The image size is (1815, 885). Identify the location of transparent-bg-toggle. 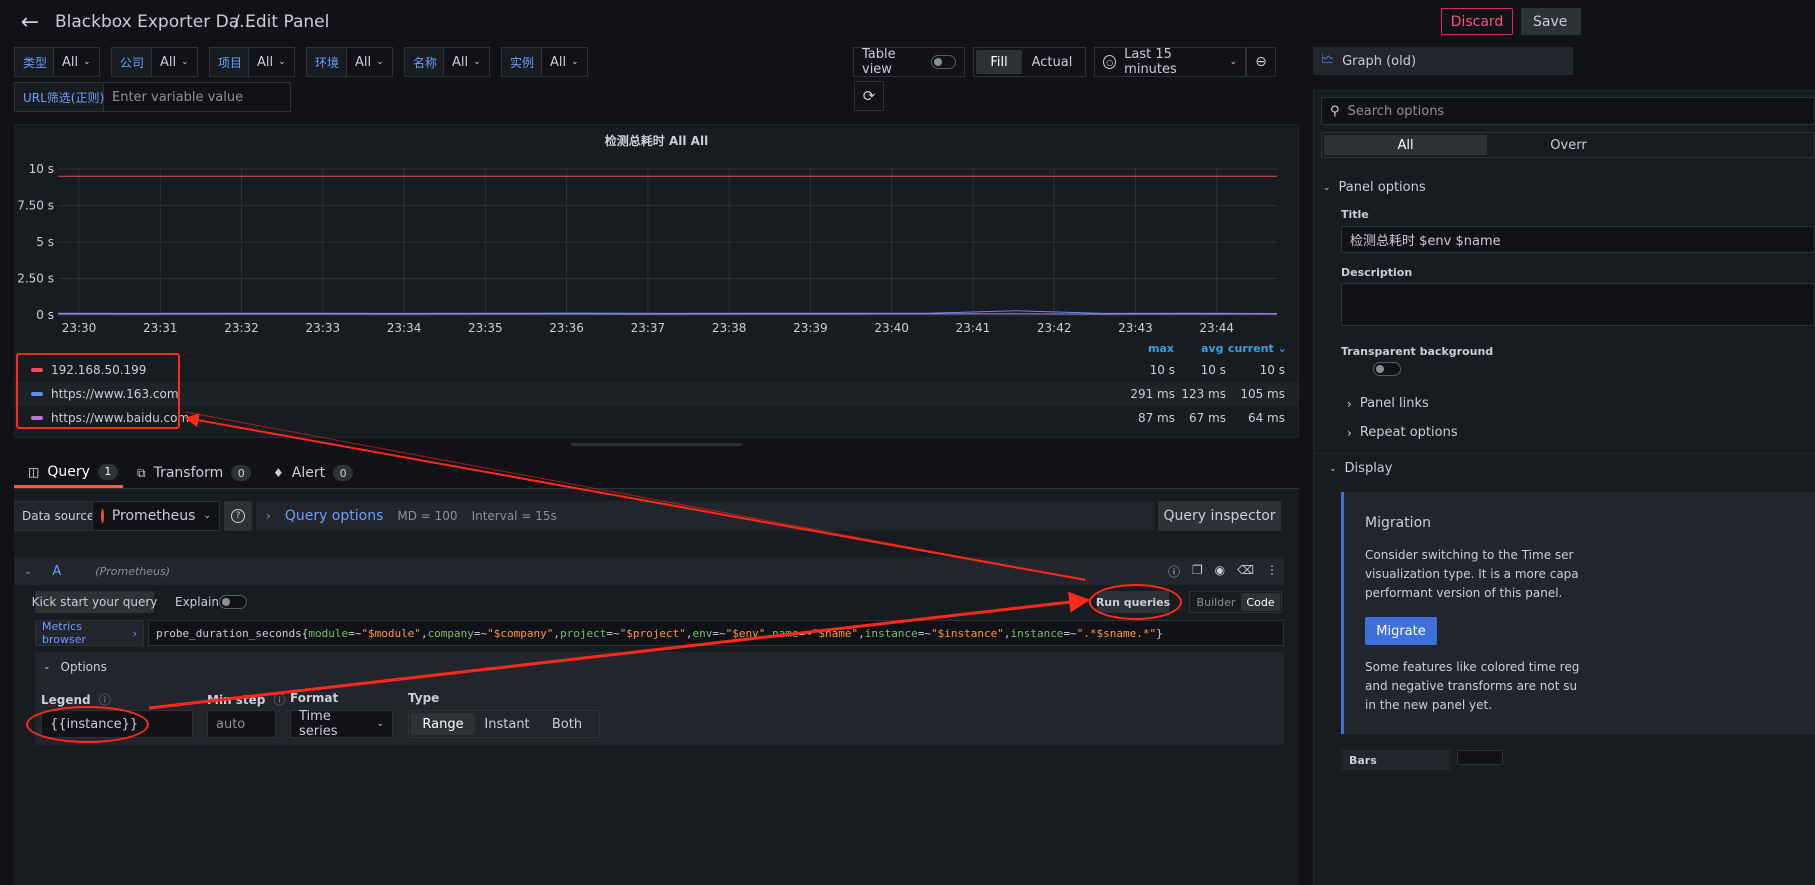
(1387, 369).